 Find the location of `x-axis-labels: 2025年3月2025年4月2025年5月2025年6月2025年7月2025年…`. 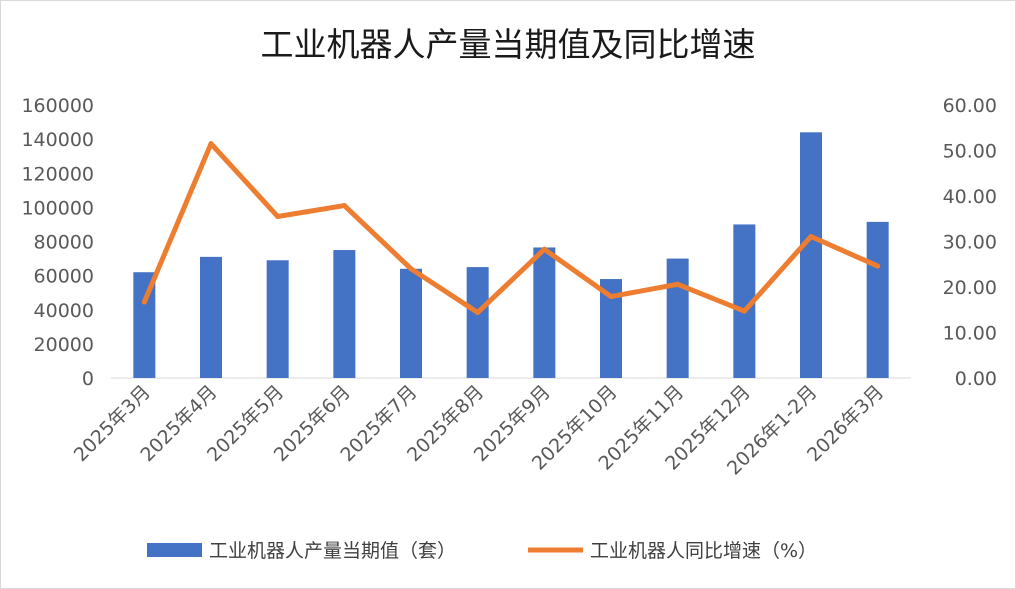

x-axis-labels: 2025年3月2025年4月2025年5月2025年6月2025年7月2025年… is located at coordinates (479, 430).